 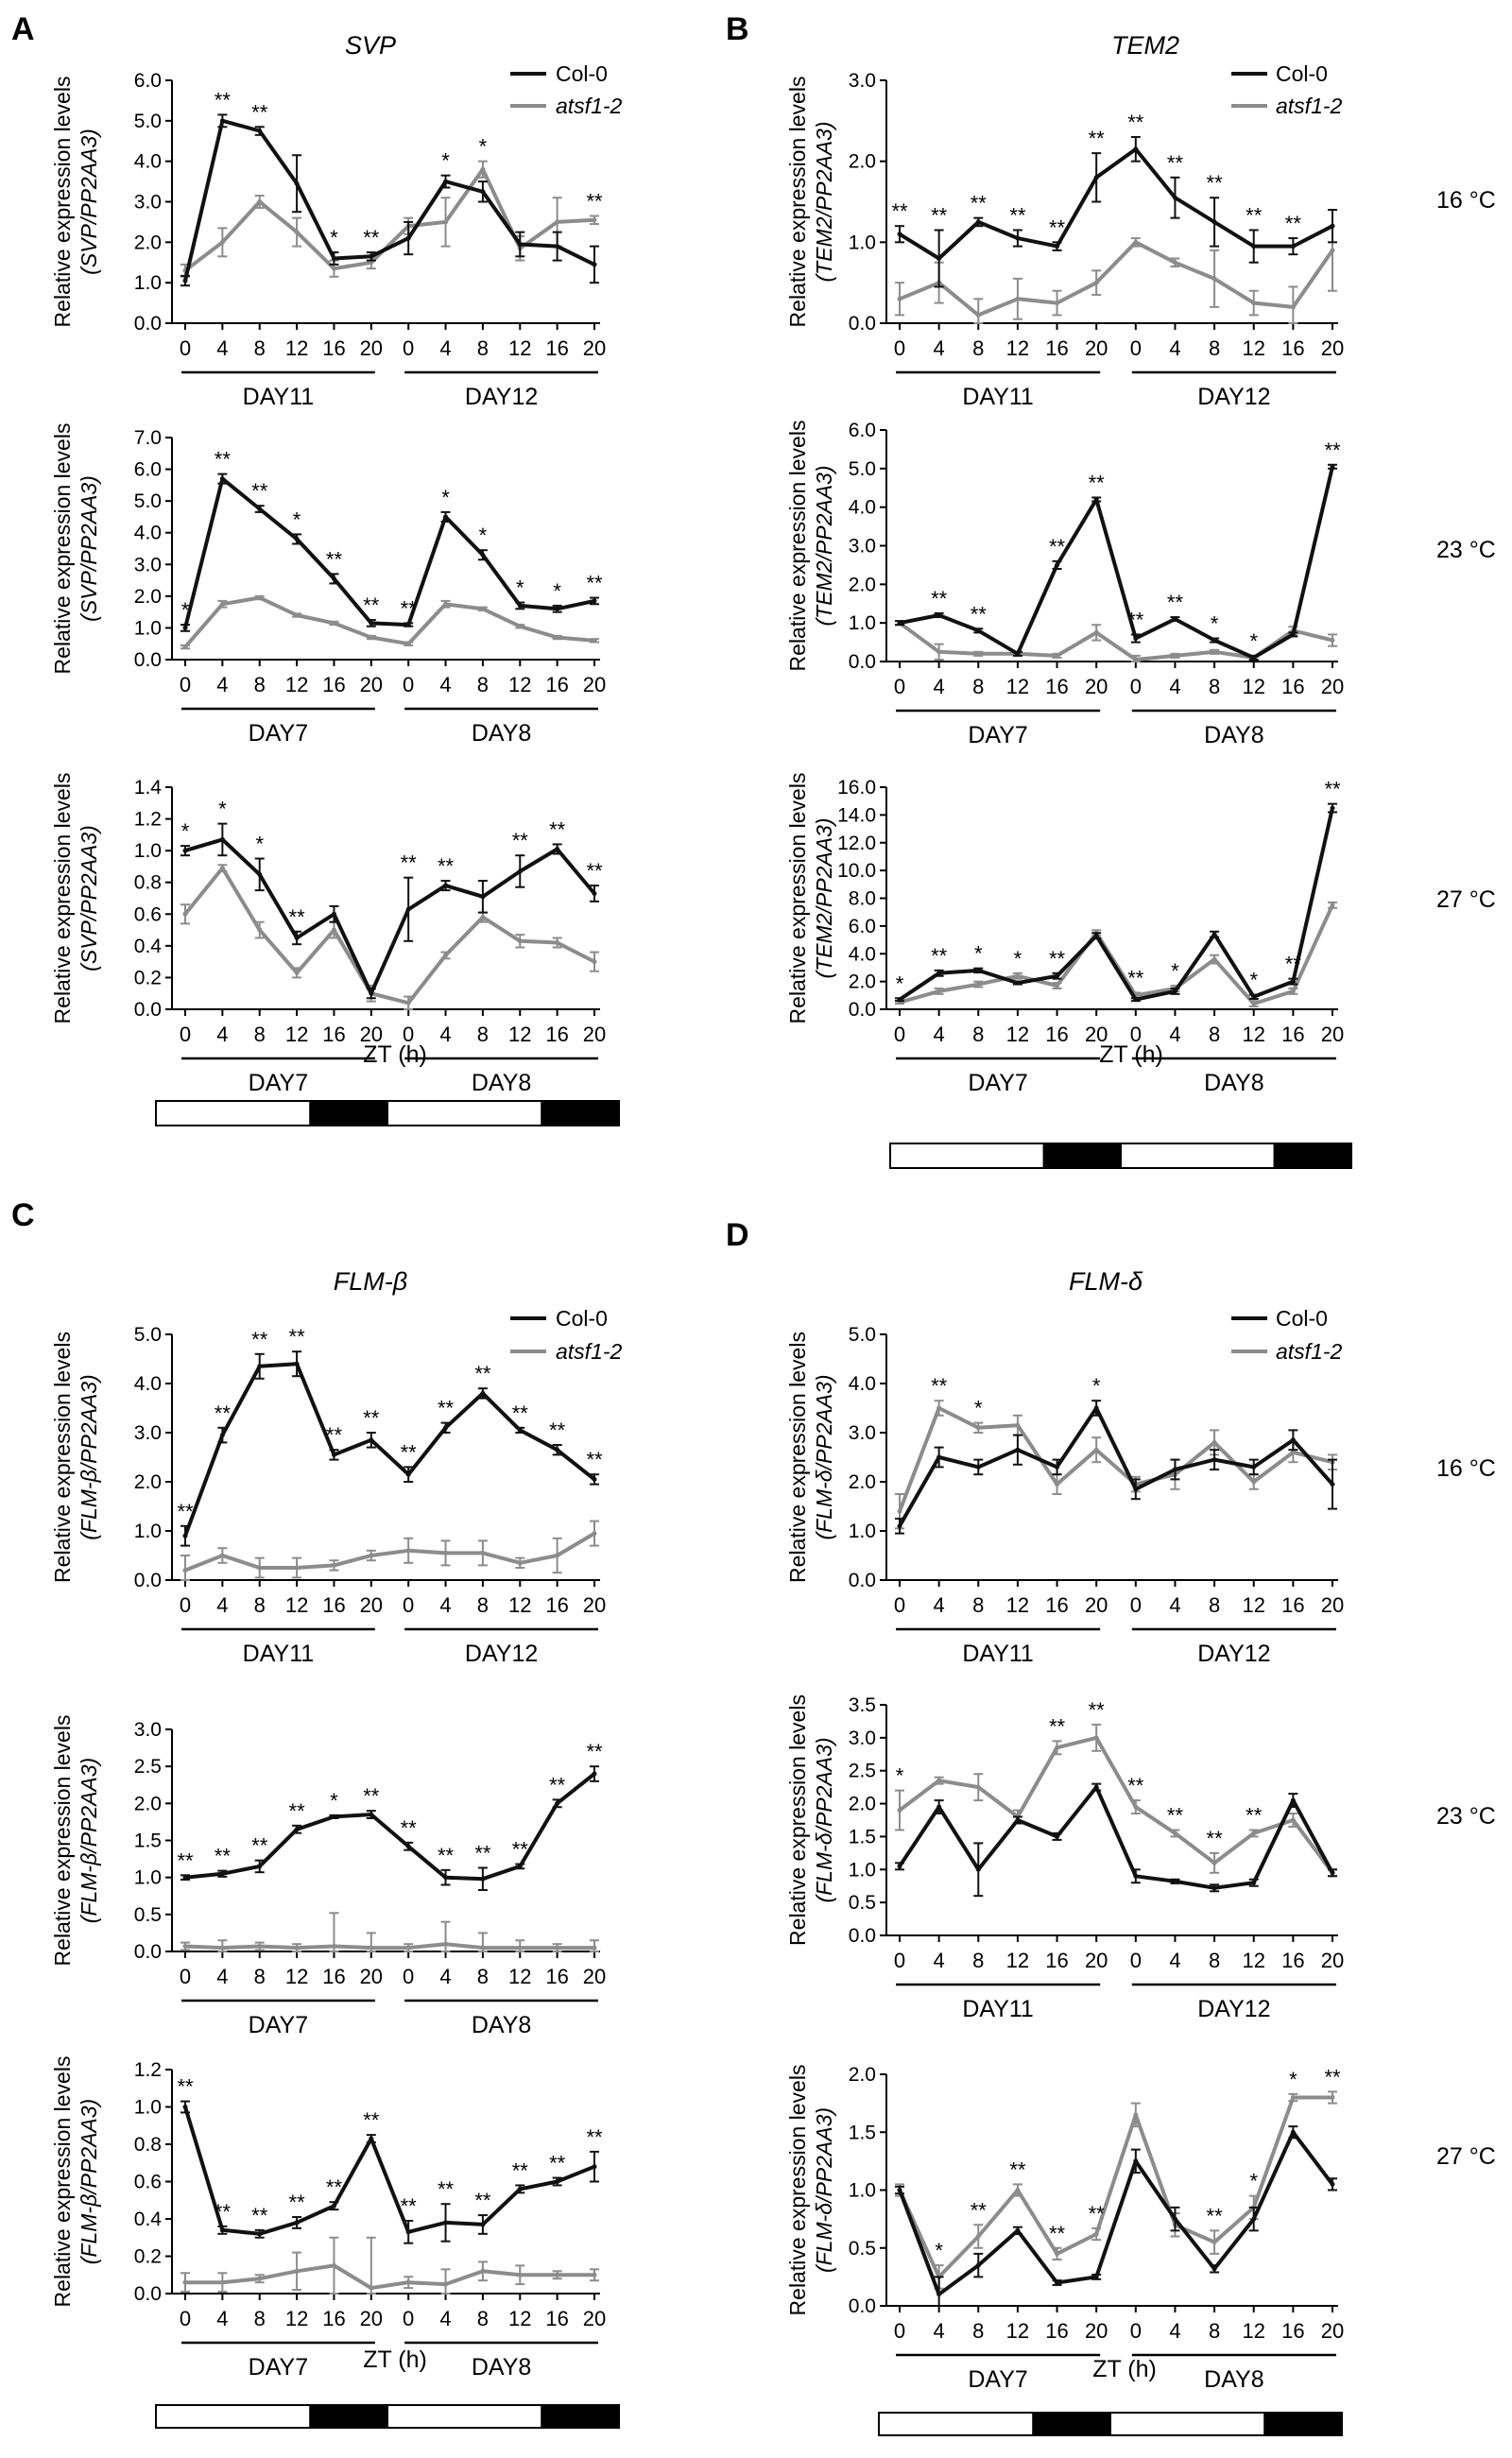 I want to click on series-atsf1, so click(x=389, y=2265).